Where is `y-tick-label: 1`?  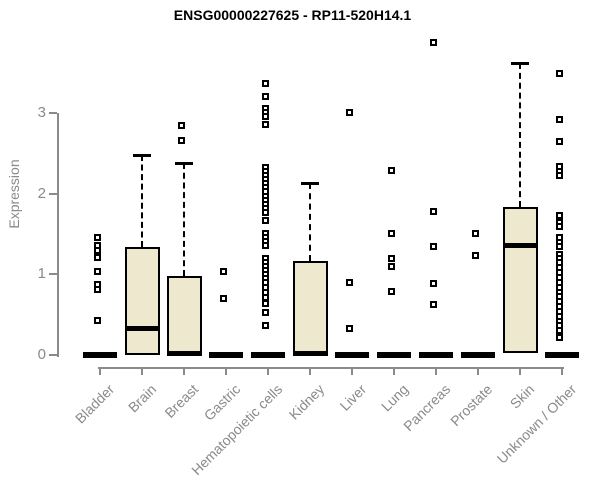
y-tick-label: 1 is located at coordinates (41, 274).